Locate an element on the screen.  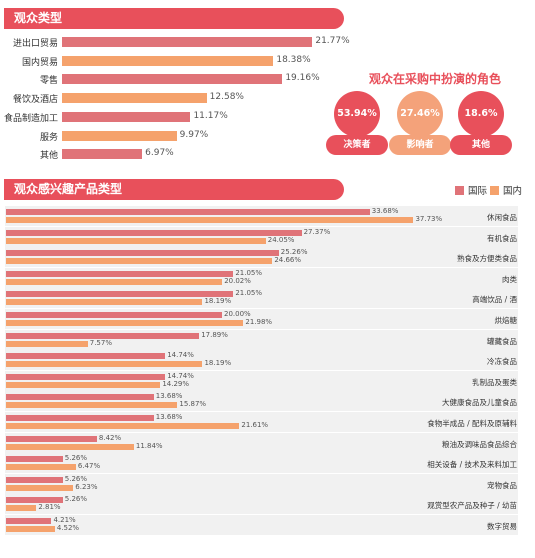
value-label-domestic: 18.19% is located at coordinates (218, 301).